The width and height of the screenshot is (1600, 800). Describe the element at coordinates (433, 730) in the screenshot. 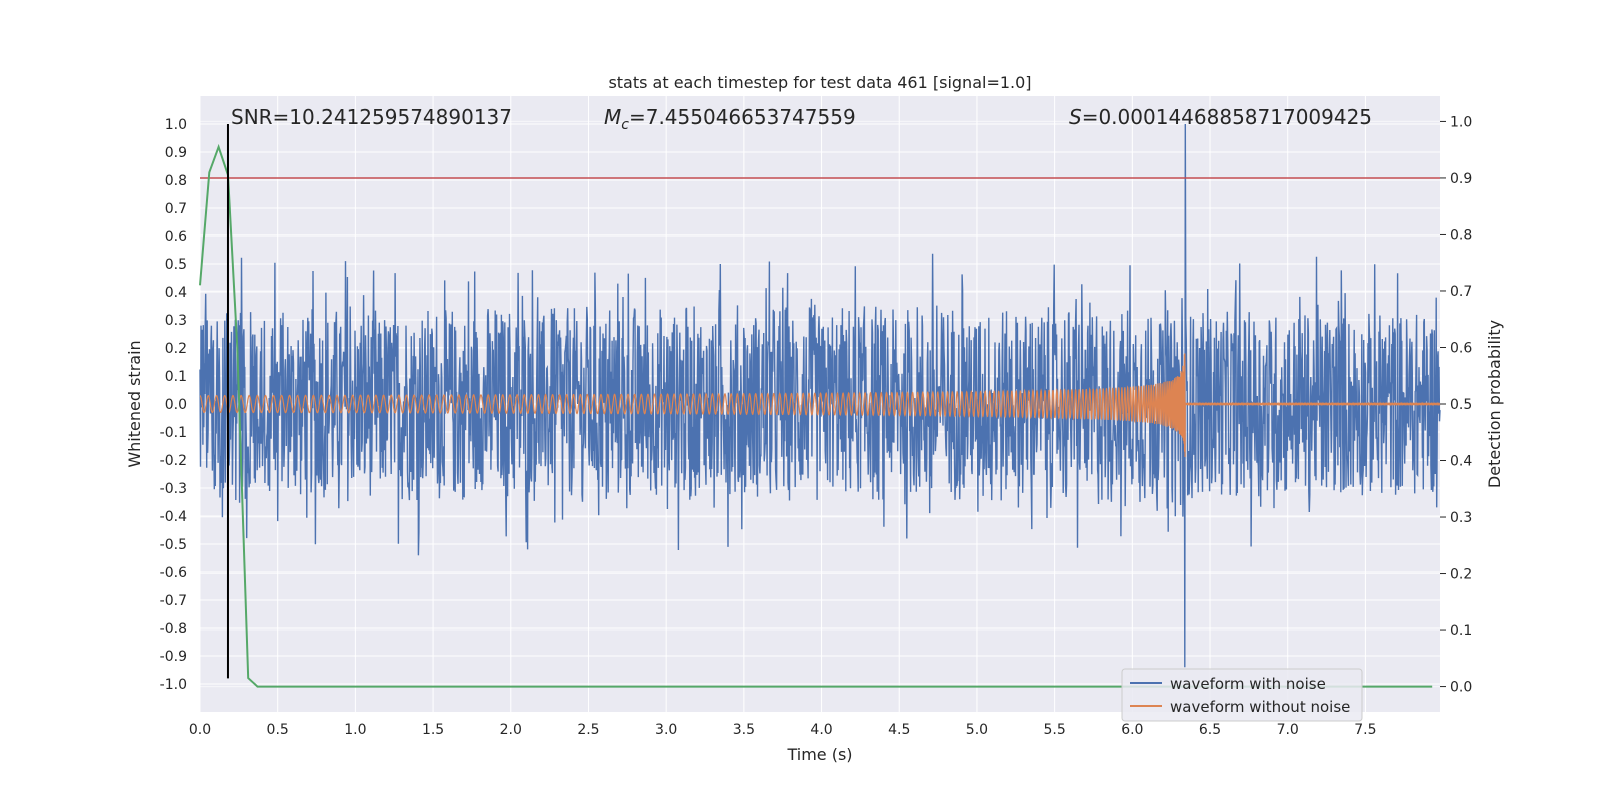

I see `x-tick-label: 1.5` at that location.